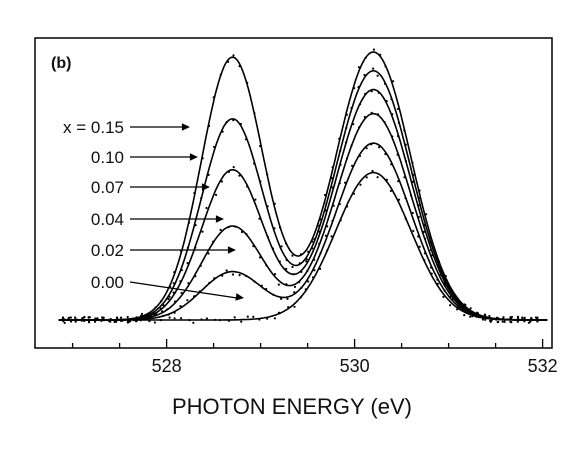  Describe the element at coordinates (314, 357) in the screenshot. I see `x-ticks: 528 530 532` at that location.